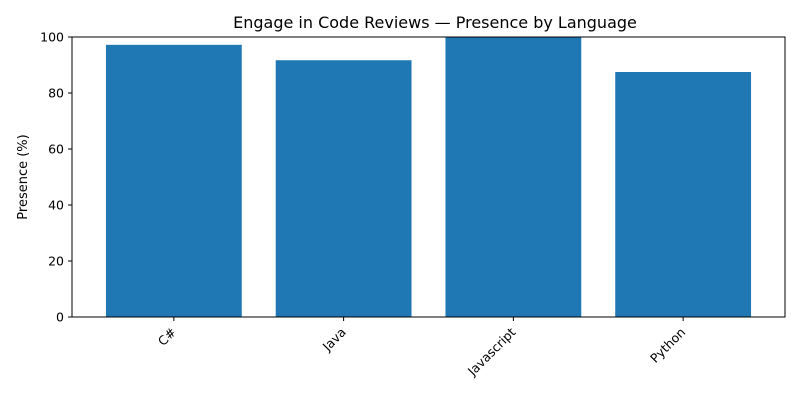  What do you see at coordinates (173, 181) in the screenshot?
I see `bar-c-` at bounding box center [173, 181].